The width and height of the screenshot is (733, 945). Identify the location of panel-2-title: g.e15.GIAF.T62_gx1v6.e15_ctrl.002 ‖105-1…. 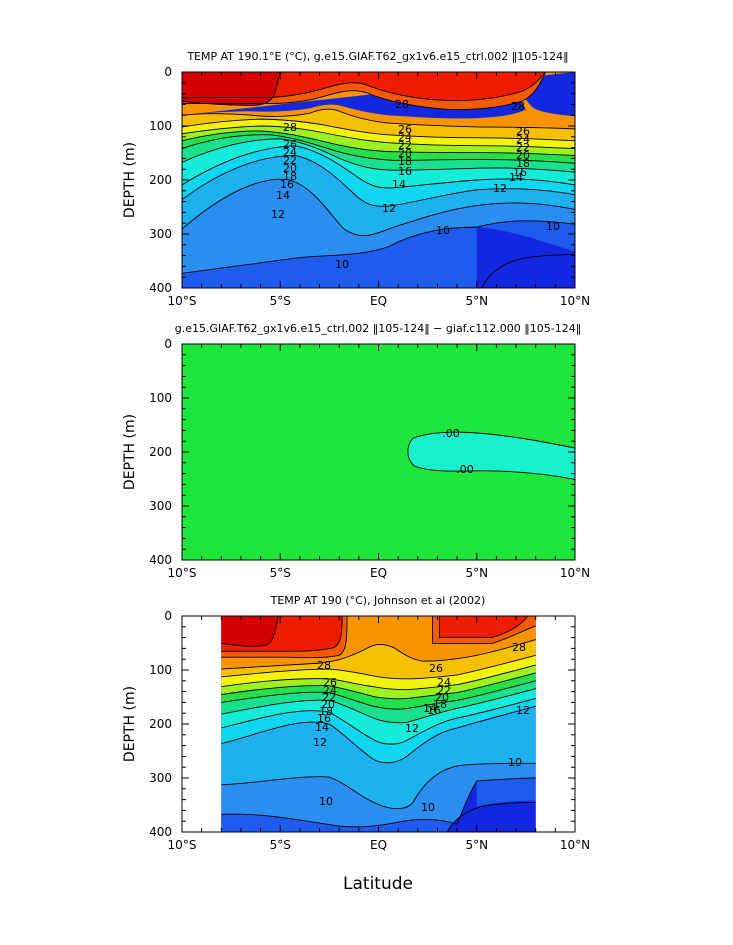
(378, 328).